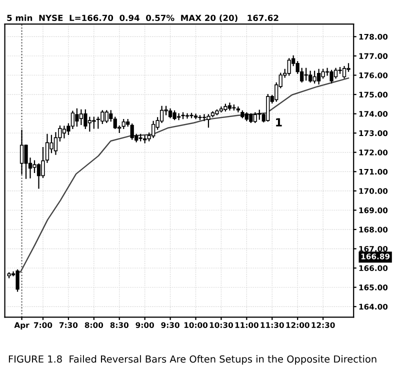 This screenshot has height=371, width=400. I want to click on annotation: 1, so click(279, 122).